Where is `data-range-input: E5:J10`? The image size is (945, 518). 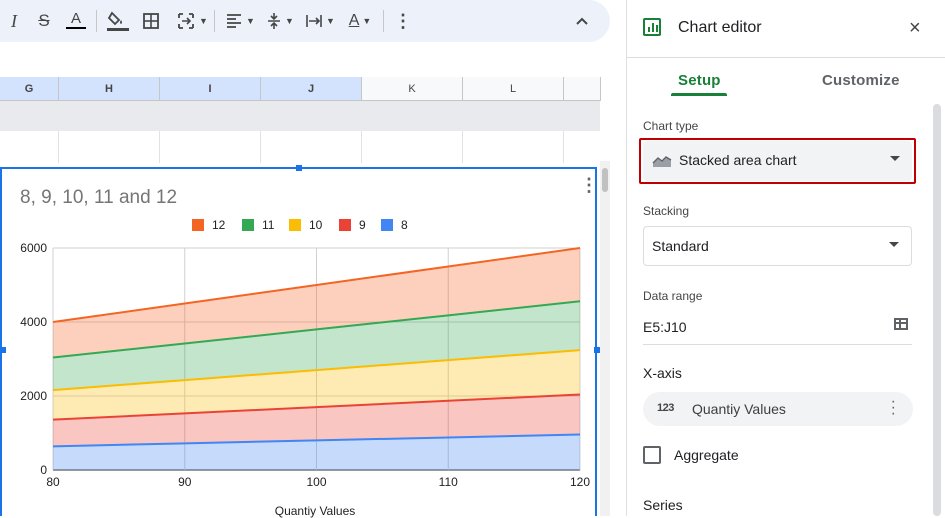 data-range-input: E5:J10 is located at coordinates (777, 329).